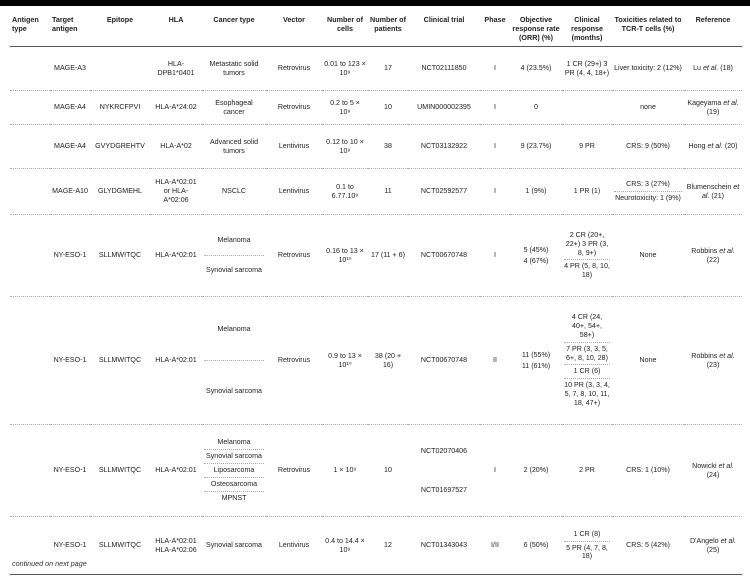 The image size is (750, 580). I want to click on patients-cell: 17, so click(388, 68).